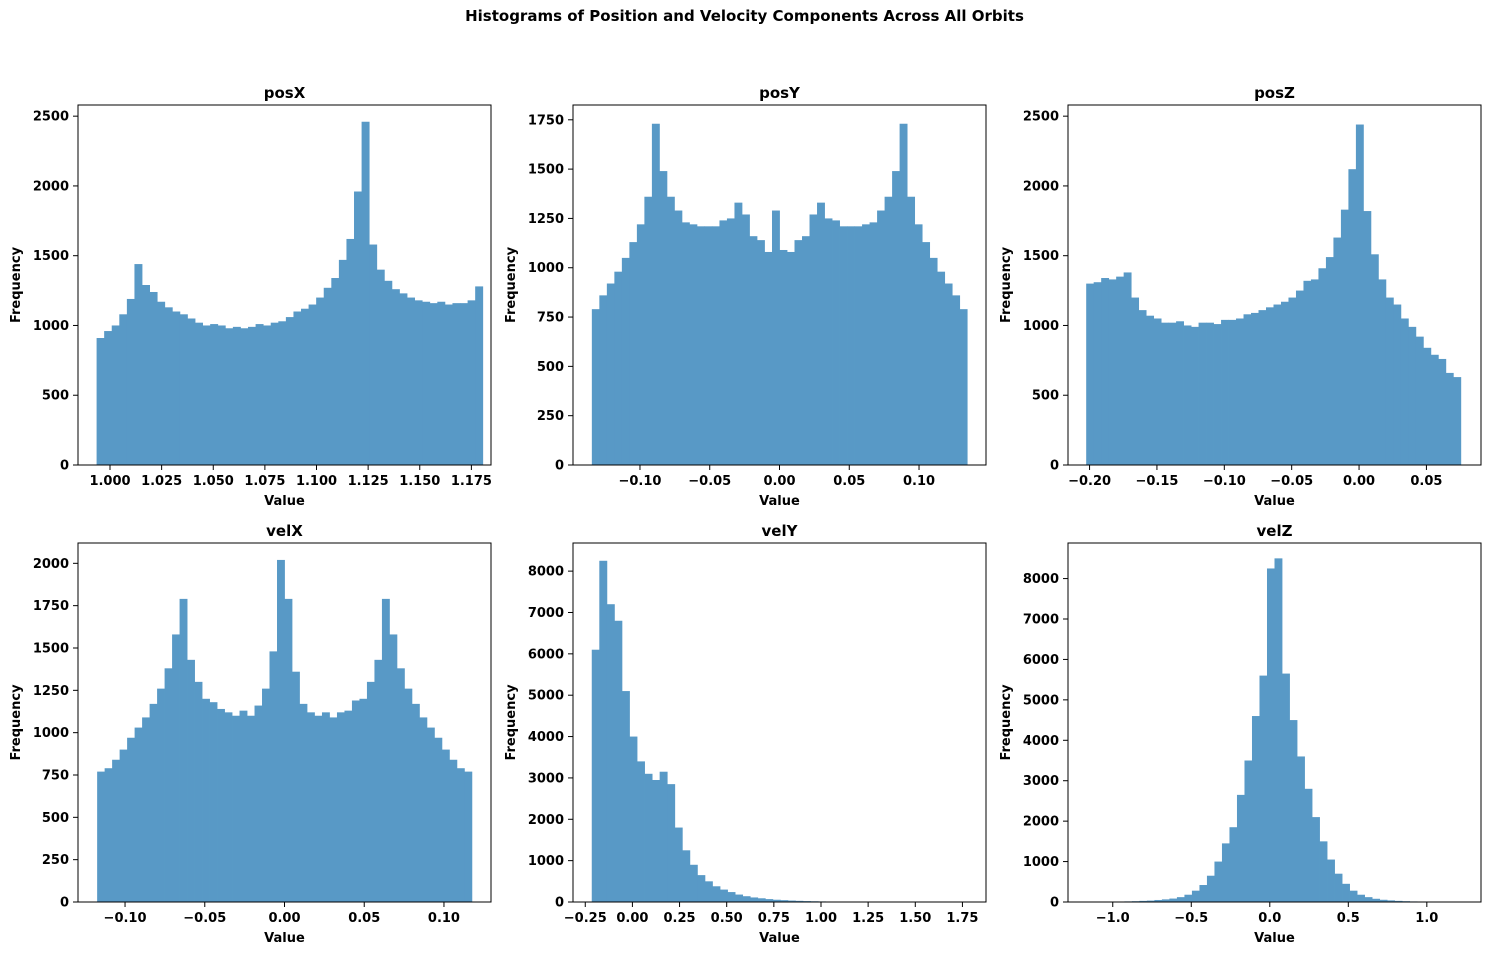 Image resolution: width=1489 pixels, height=955 pixels. What do you see at coordinates (368, 481) in the screenshot?
I see `x-tick-label: 1.125` at bounding box center [368, 481].